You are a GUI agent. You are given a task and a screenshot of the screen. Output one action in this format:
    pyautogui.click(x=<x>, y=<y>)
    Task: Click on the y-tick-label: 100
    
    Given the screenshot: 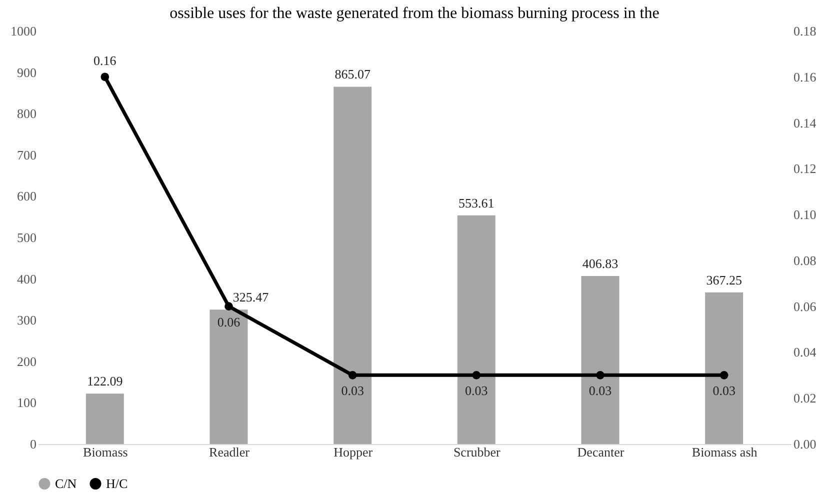 What is the action you would take?
    pyautogui.click(x=26, y=402)
    